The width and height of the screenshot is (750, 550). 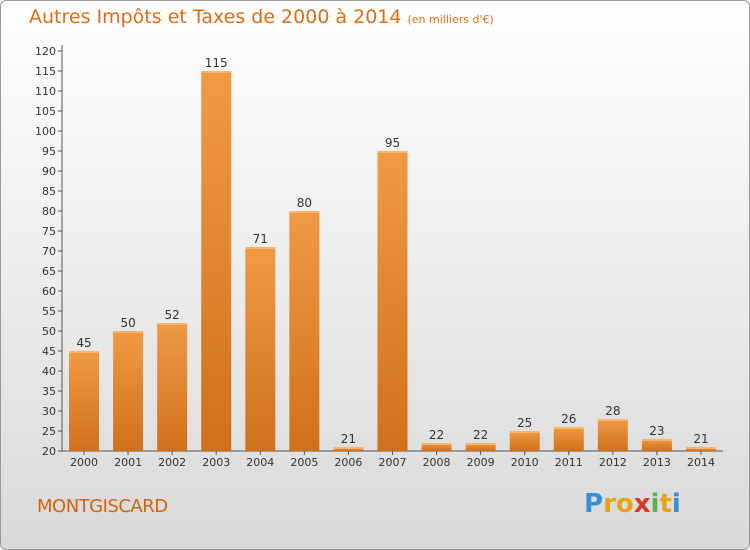 I want to click on x-tick-label: 2000, so click(x=84, y=462).